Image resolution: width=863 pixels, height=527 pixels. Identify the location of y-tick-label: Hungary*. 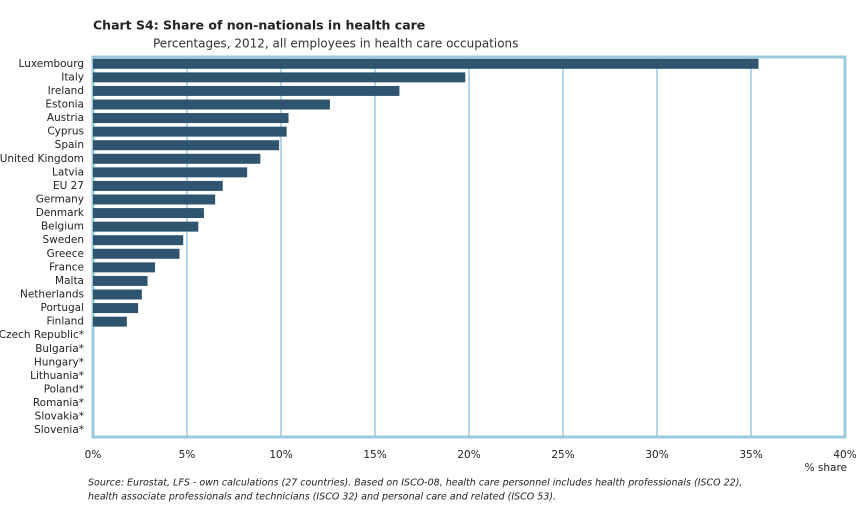
(59, 362).